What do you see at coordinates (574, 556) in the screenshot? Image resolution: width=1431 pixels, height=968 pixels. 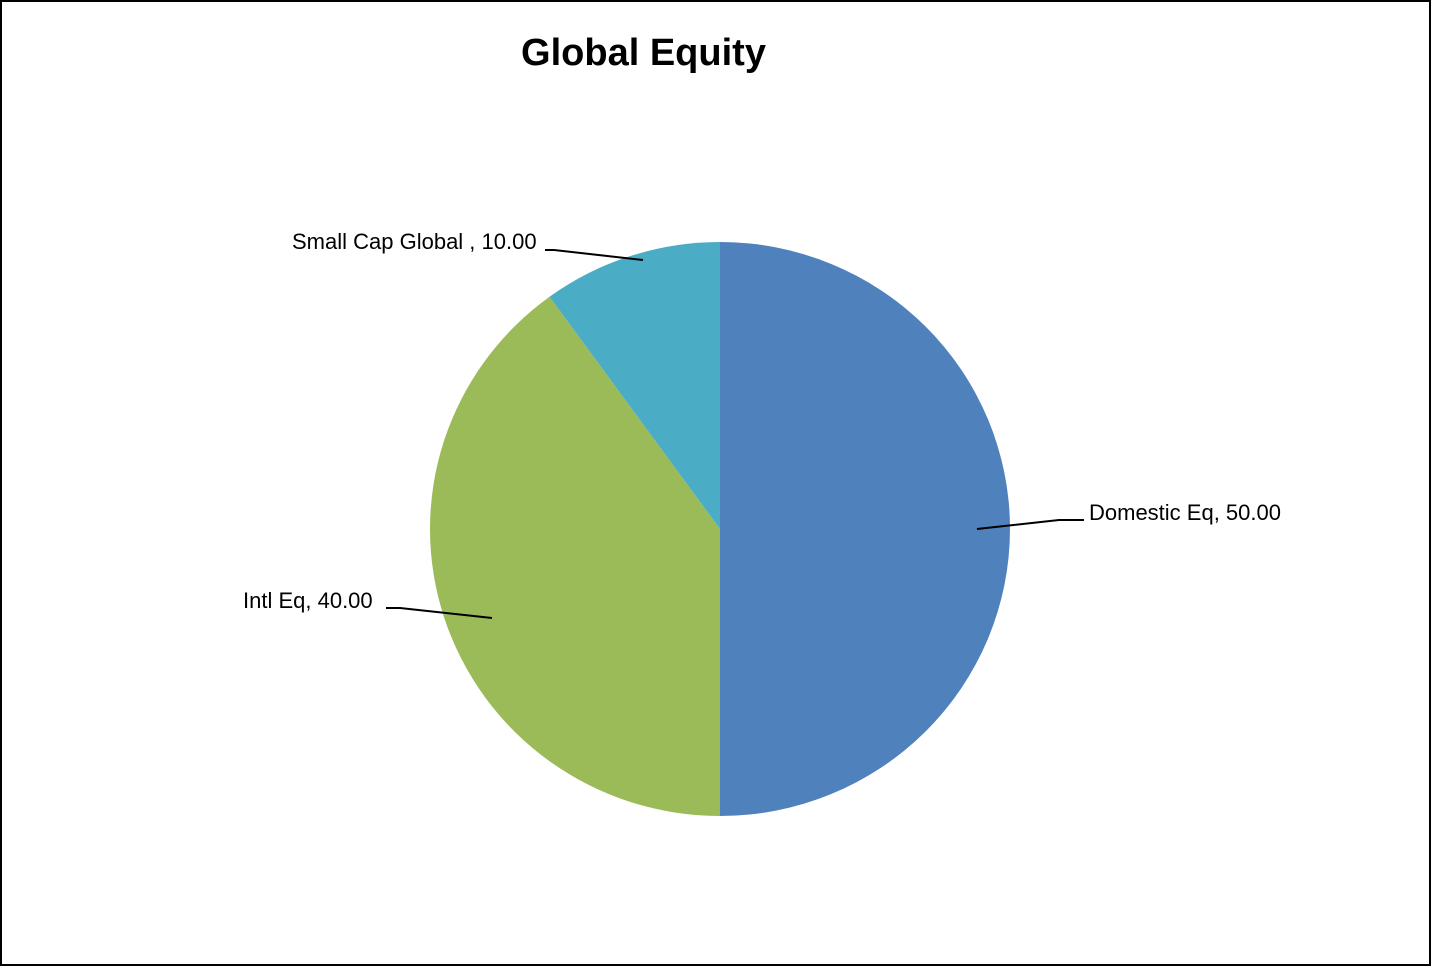 I see `pie-slice-intl-eq` at bounding box center [574, 556].